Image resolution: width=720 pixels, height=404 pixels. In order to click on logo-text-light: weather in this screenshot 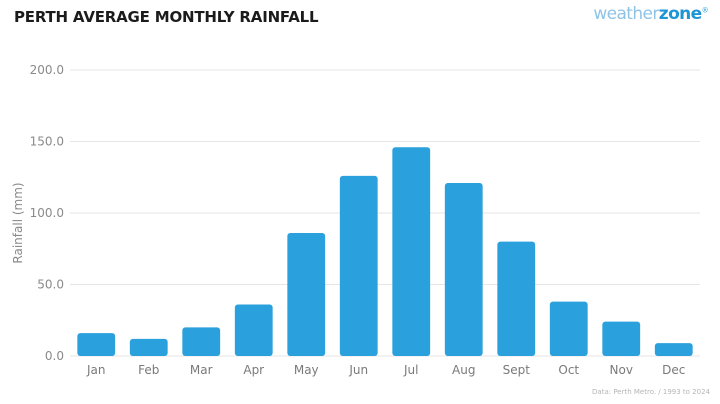, I will do `click(626, 14)`.